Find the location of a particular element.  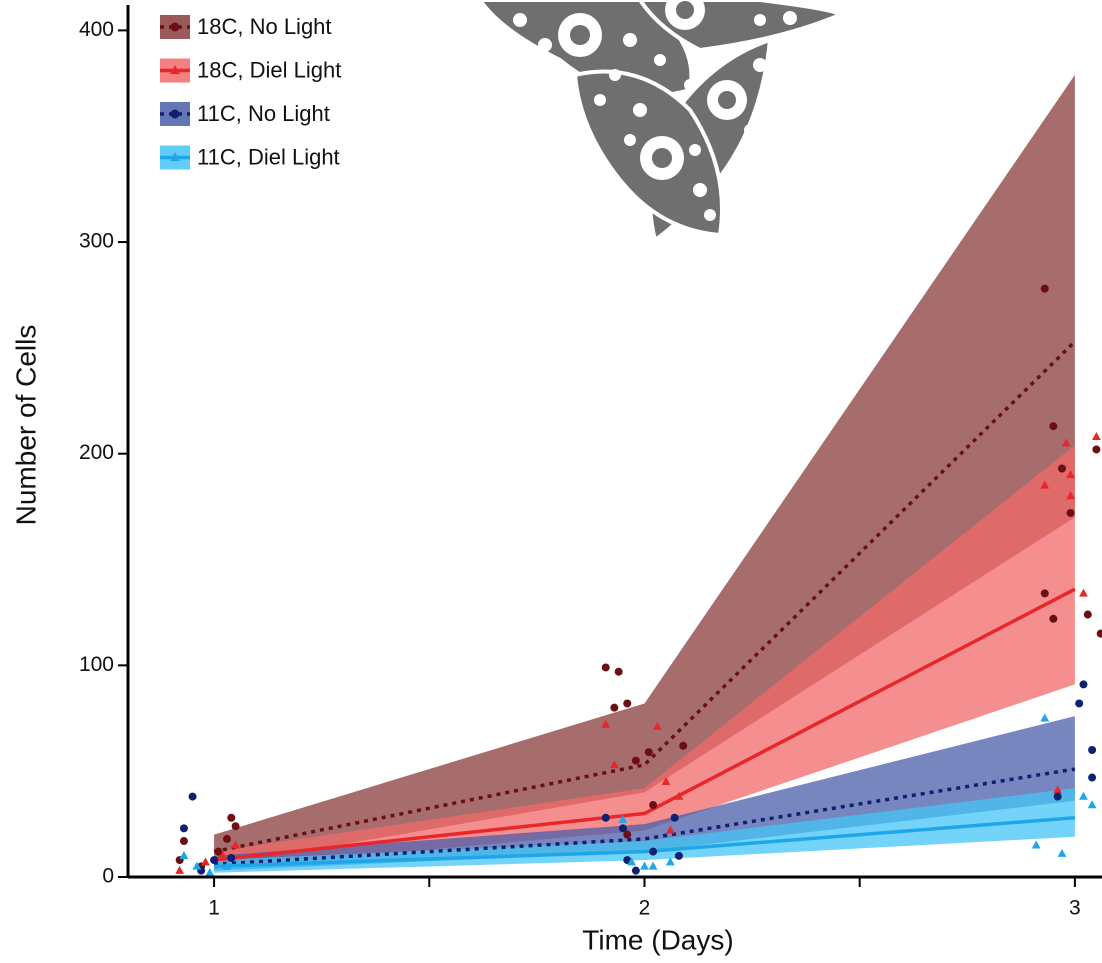

y-axis-label: Number of Cells is located at coordinates (25, 425).